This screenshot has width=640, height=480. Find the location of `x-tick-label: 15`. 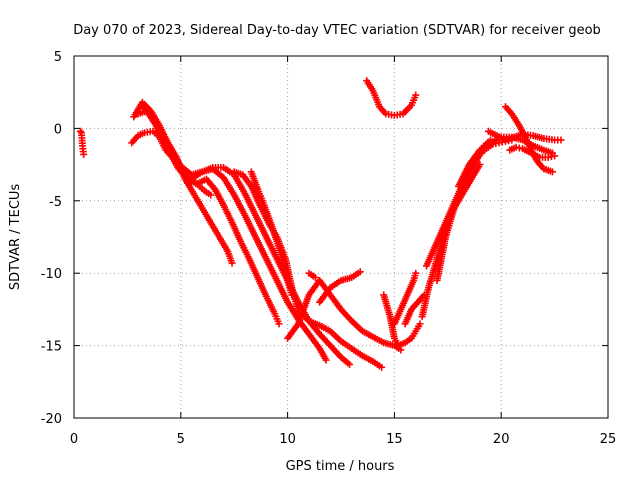

x-tick-label: 15 is located at coordinates (394, 439).